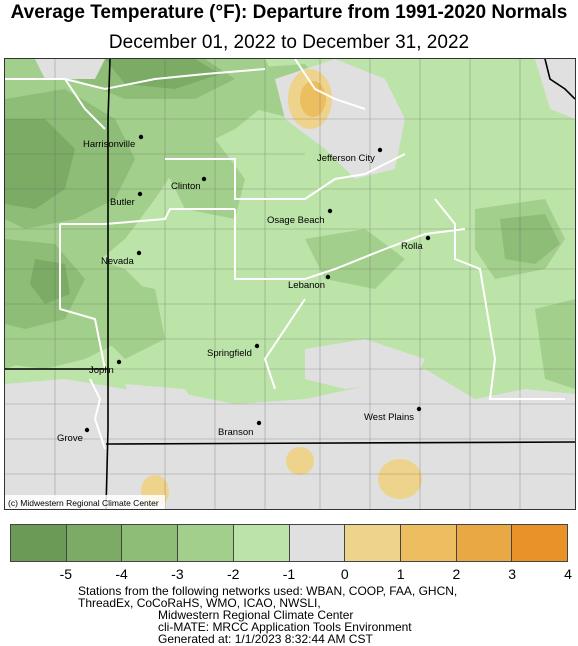 The width and height of the screenshot is (578, 646). What do you see at coordinates (344, 574) in the screenshot?
I see `legend-tick-label: 0` at bounding box center [344, 574].